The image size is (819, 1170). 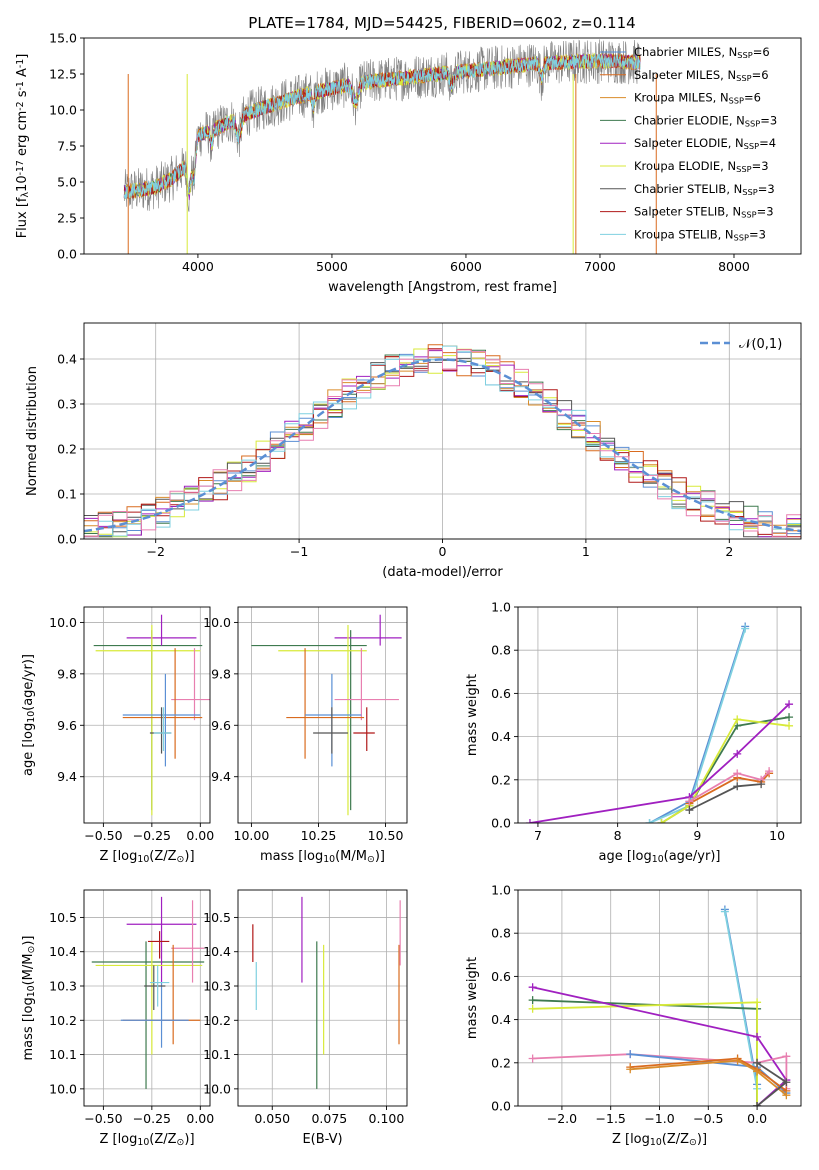 What do you see at coordinates (705, 143) in the screenshot?
I see `legend-label: Salpeter ELODIE, NSSP=4` at bounding box center [705, 143].